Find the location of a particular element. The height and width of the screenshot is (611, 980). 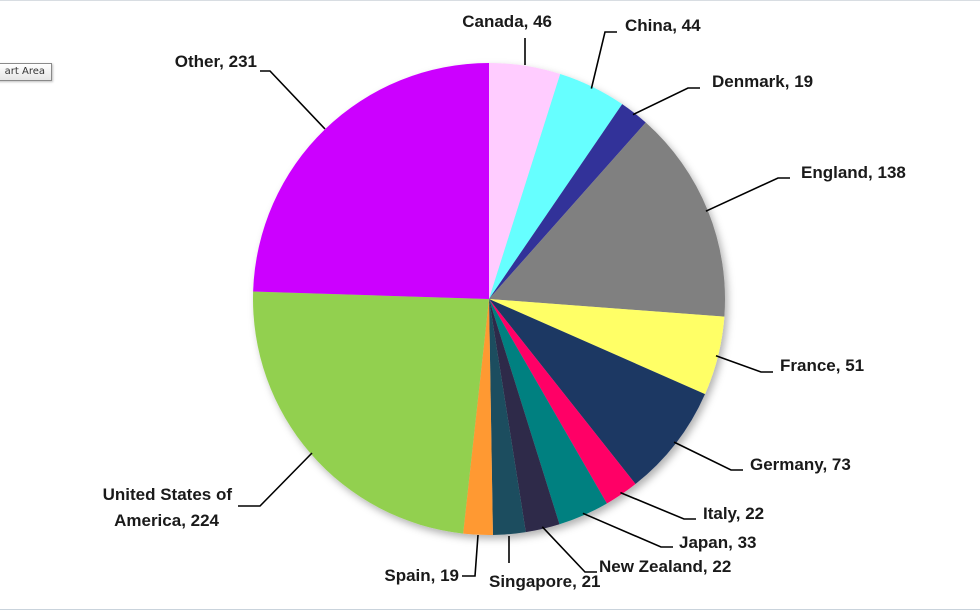

data-label-new-zealand: New Zealand, 22 is located at coordinates (665, 566).